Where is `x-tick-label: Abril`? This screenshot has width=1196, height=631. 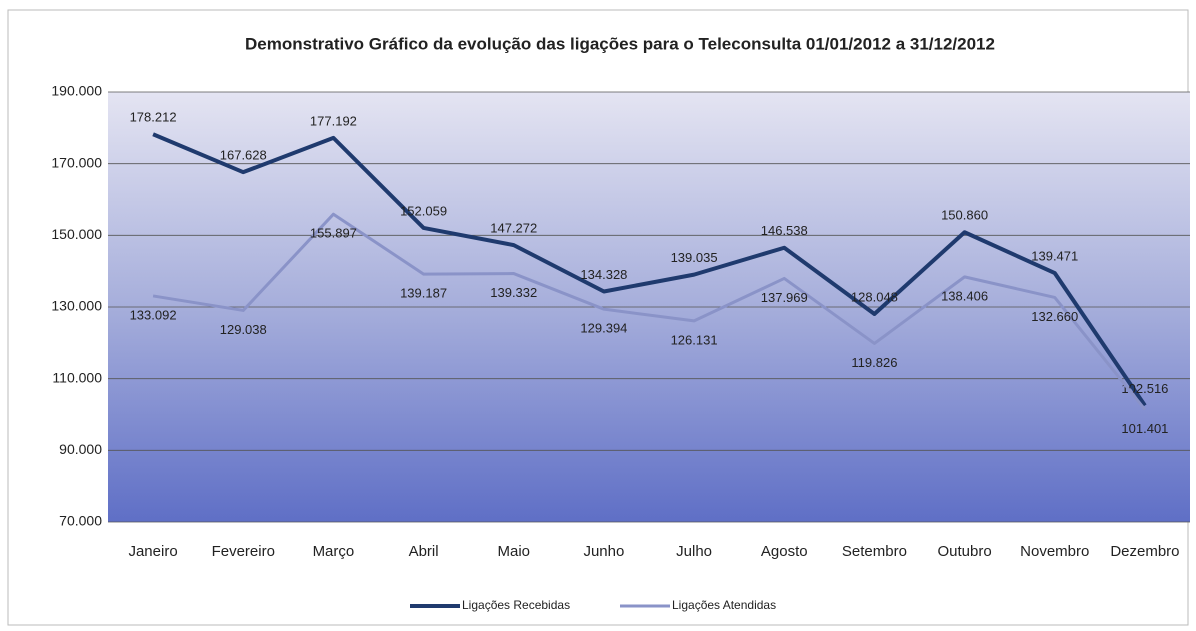
x-tick-label: Abril is located at coordinates (424, 551).